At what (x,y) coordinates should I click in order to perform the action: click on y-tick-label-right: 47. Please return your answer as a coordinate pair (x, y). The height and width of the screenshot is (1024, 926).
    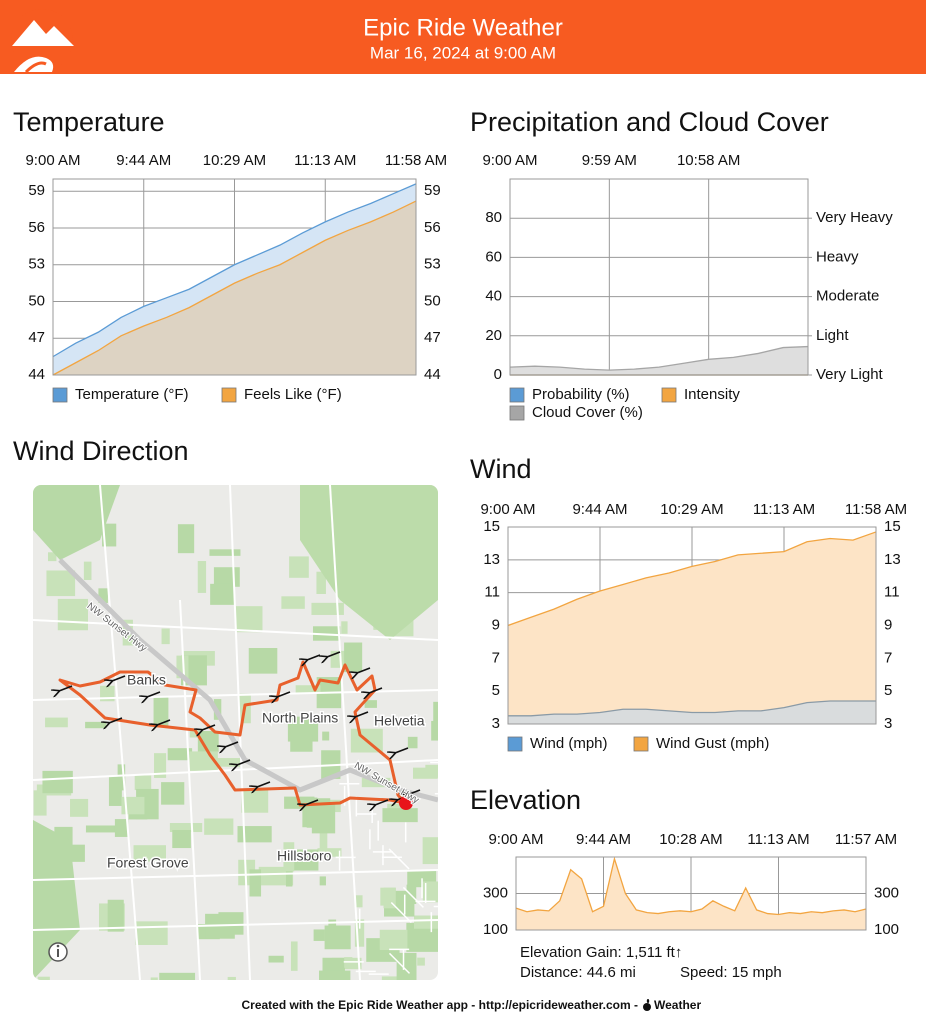
    Looking at the image, I should click on (432, 337).